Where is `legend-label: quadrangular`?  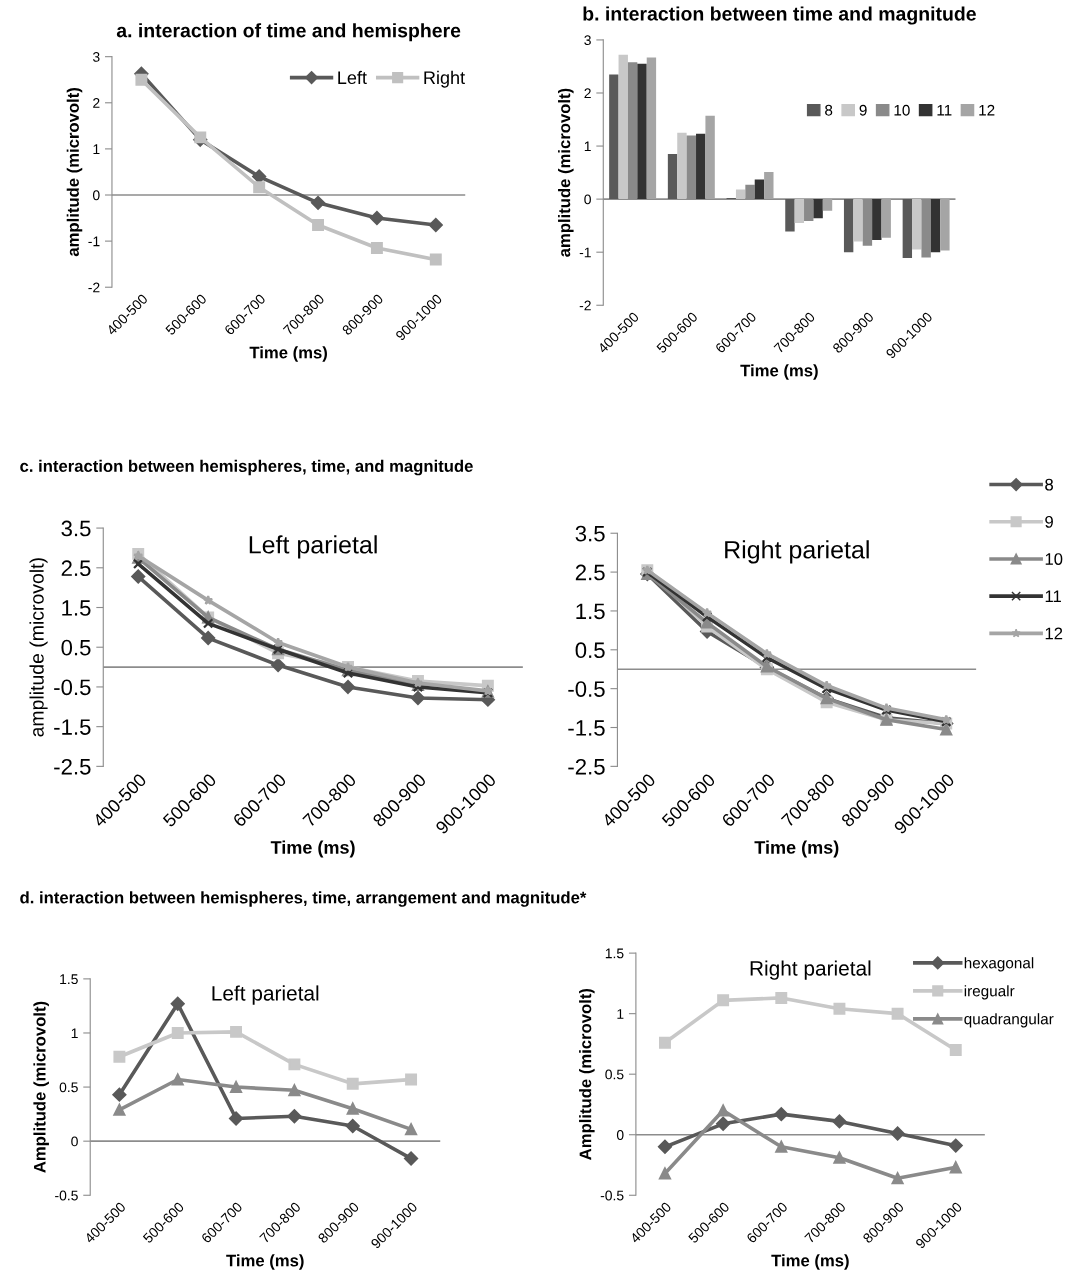 legend-label: quadrangular is located at coordinates (1009, 1020).